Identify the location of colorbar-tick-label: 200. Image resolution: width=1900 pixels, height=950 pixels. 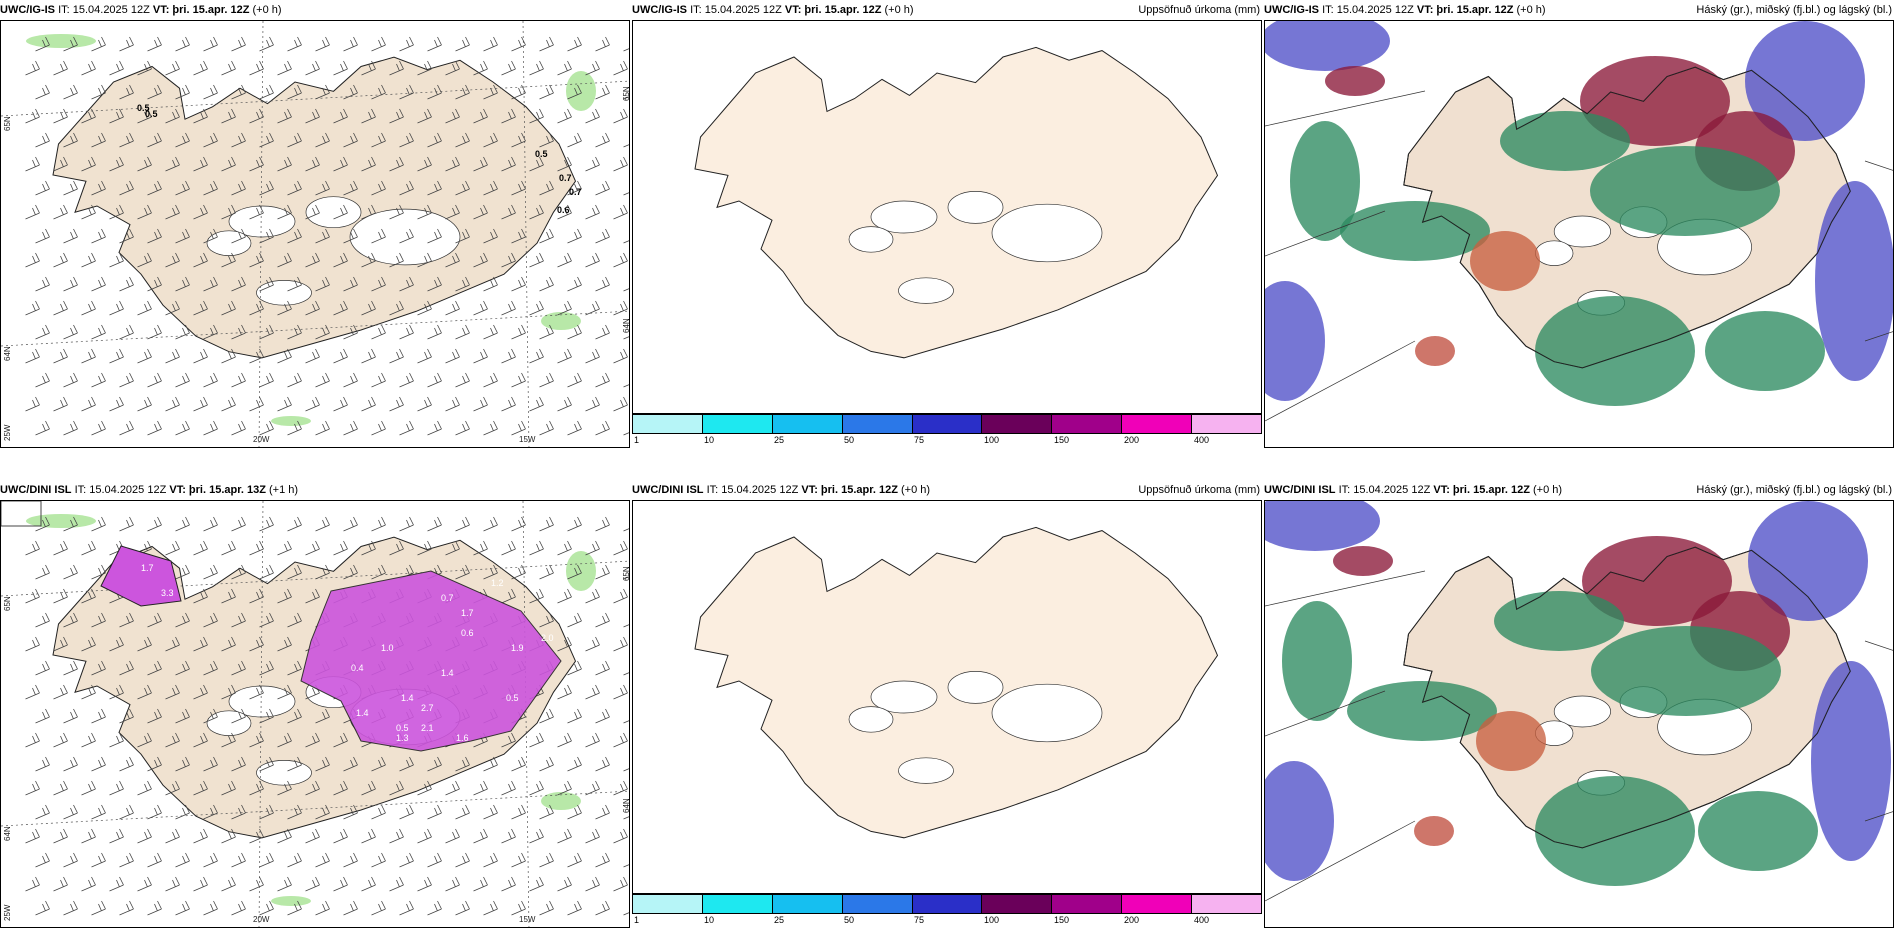
(1132, 920).